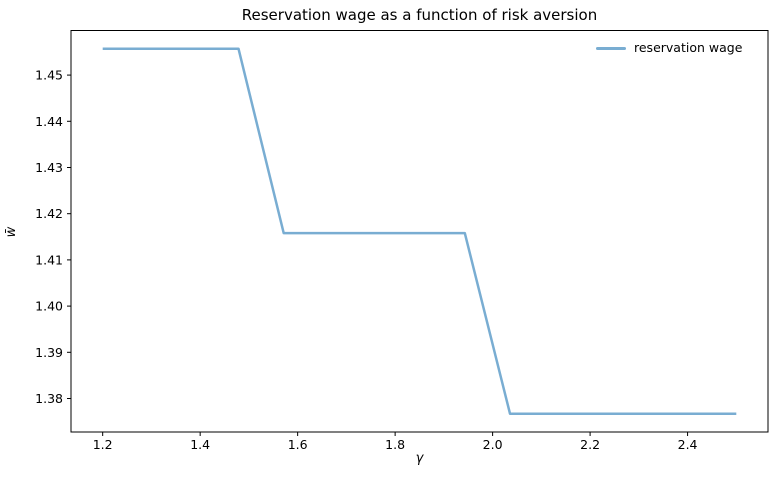 The height and width of the screenshot is (485, 778). I want to click on y-tick-label: 1.43, so click(49, 167).